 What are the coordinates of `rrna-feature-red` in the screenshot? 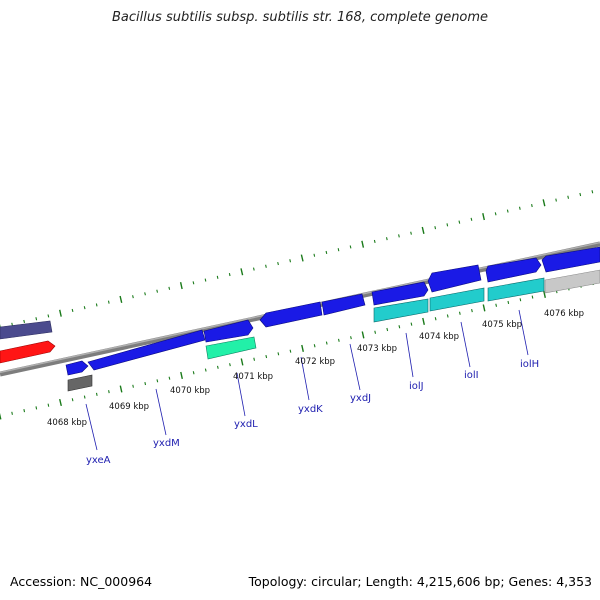 It's located at (28, 352).